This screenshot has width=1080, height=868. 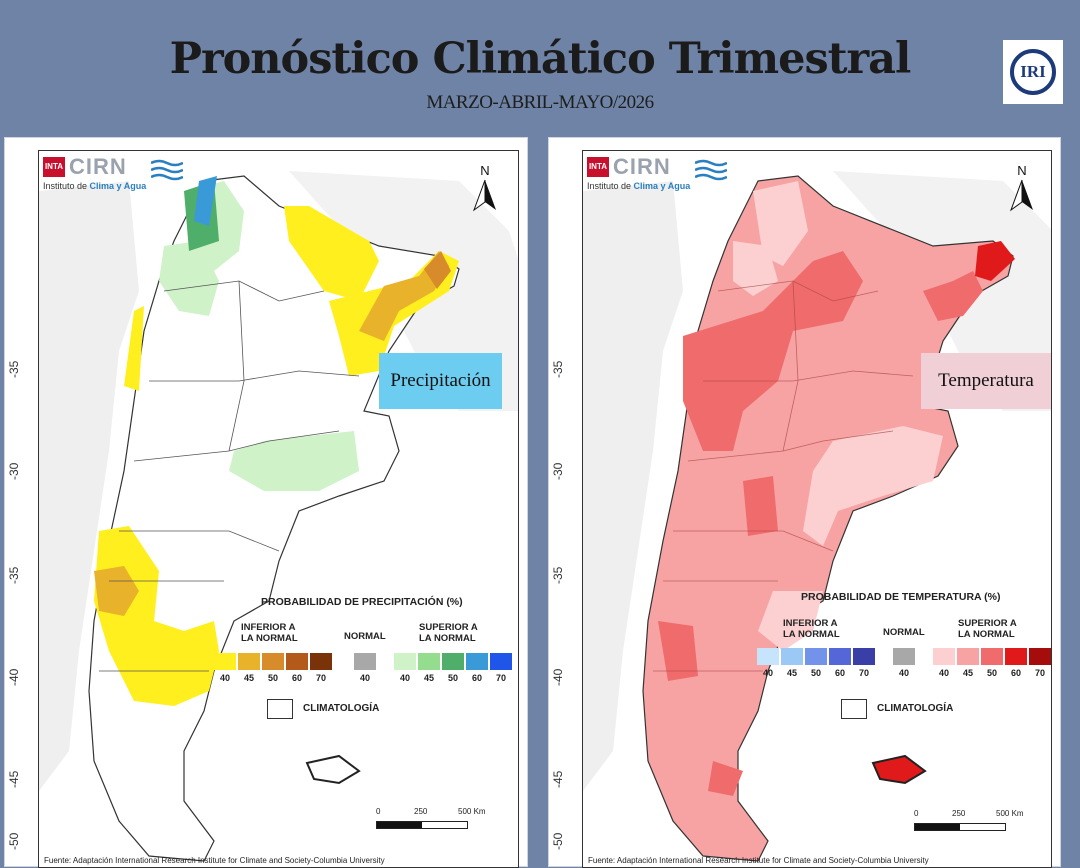 I want to click on lat-tick: -30, so click(x=558, y=471).